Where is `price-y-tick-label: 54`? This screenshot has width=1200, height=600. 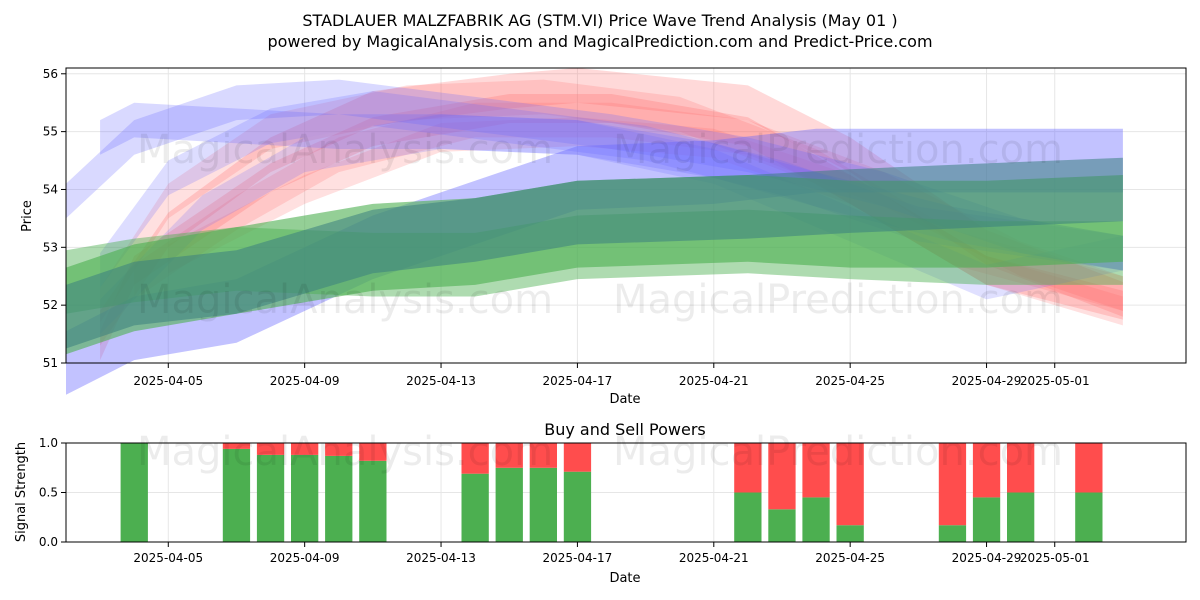
price-y-tick-label: 54 is located at coordinates (50, 189).